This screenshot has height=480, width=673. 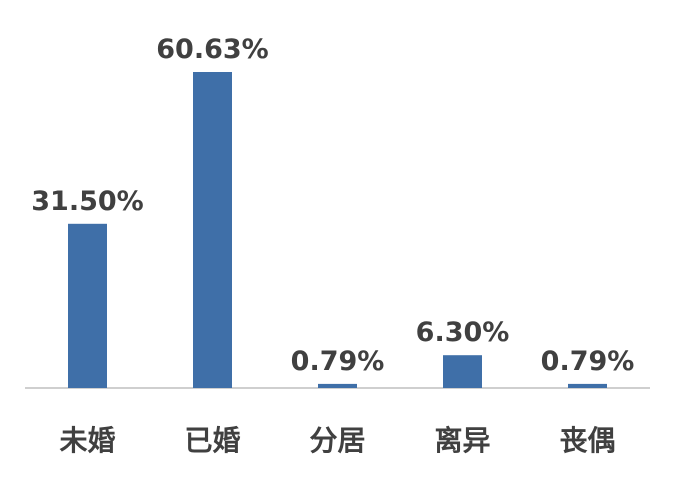 I want to click on data-label-2: 60.63%, so click(x=212, y=49).